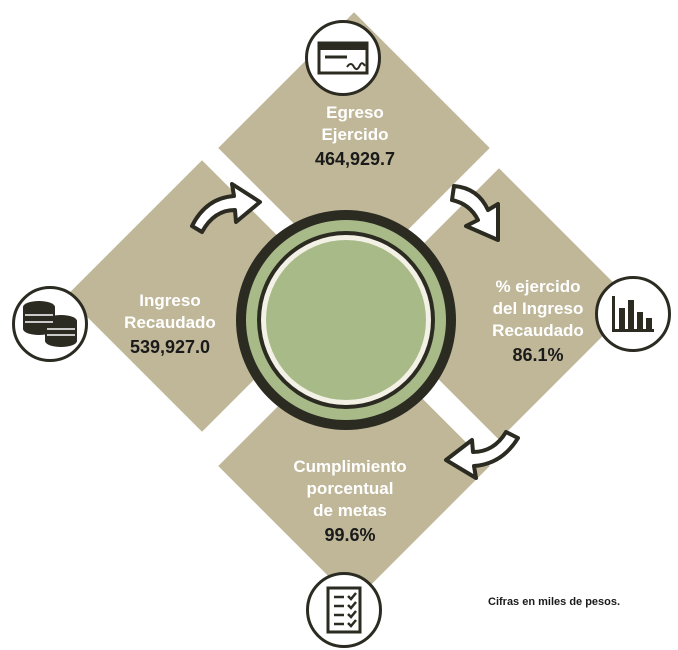 Image resolution: width=678 pixels, height=650 pixels. Describe the element at coordinates (350, 488) in the screenshot. I see `cumplimiento-title-2: porcentual` at that location.